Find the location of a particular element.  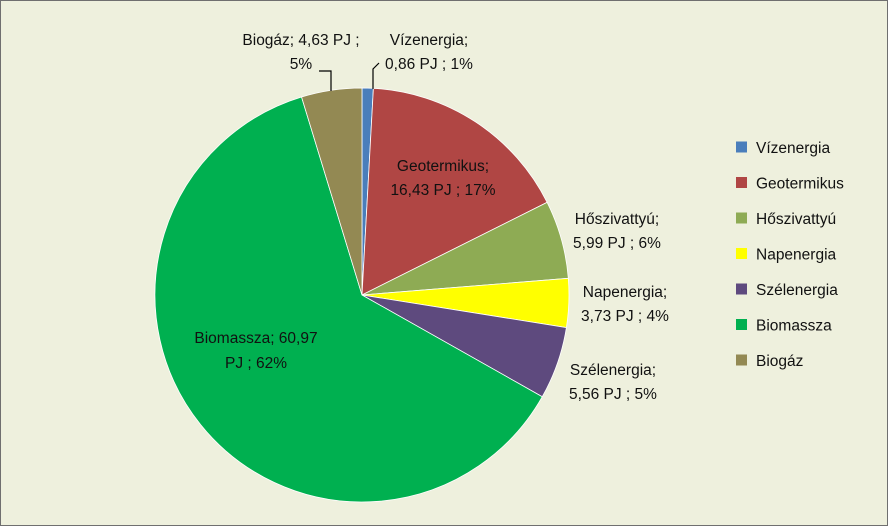

legend-swatch-biogaz is located at coordinates (741, 360).